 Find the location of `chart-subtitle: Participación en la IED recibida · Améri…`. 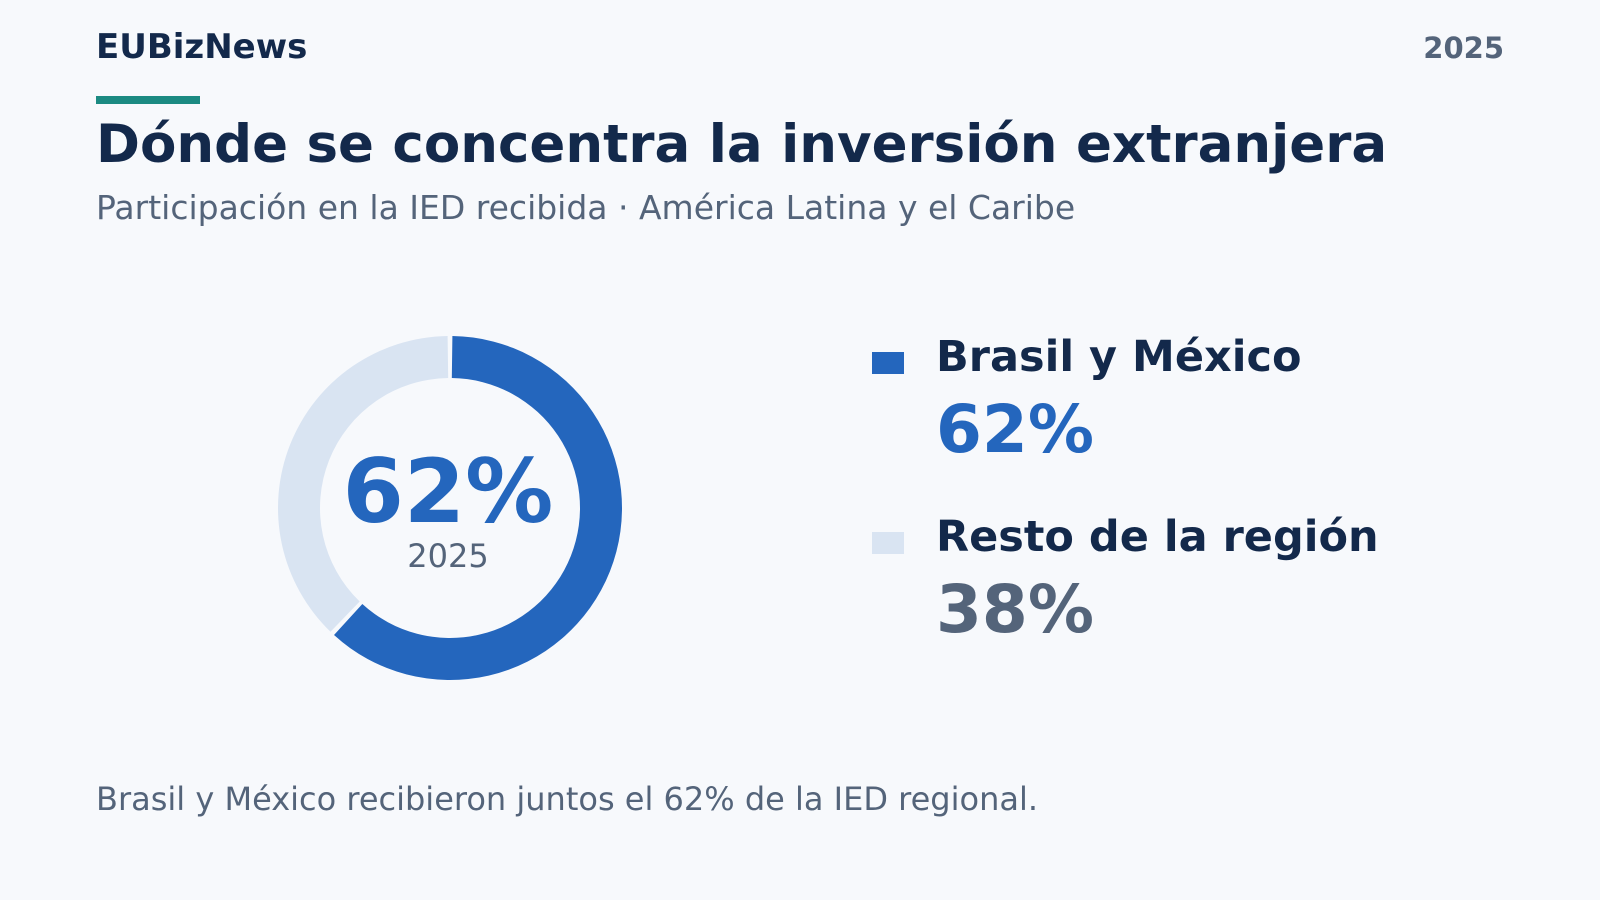

chart-subtitle: Participación en la IED recibida · Améri… is located at coordinates (586, 207).